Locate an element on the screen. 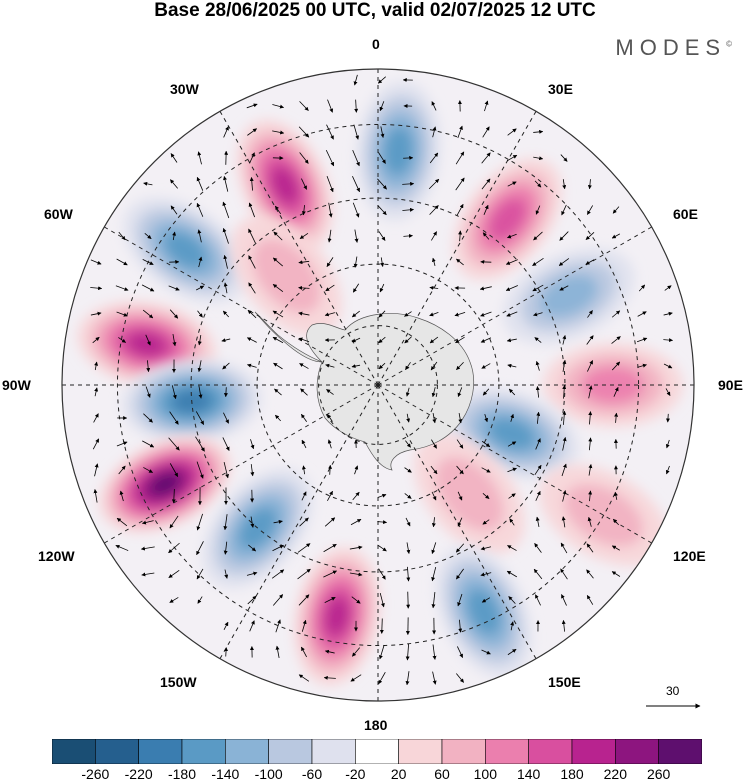 The height and width of the screenshot is (783, 750). brand-name: MODES is located at coordinates (671, 47).